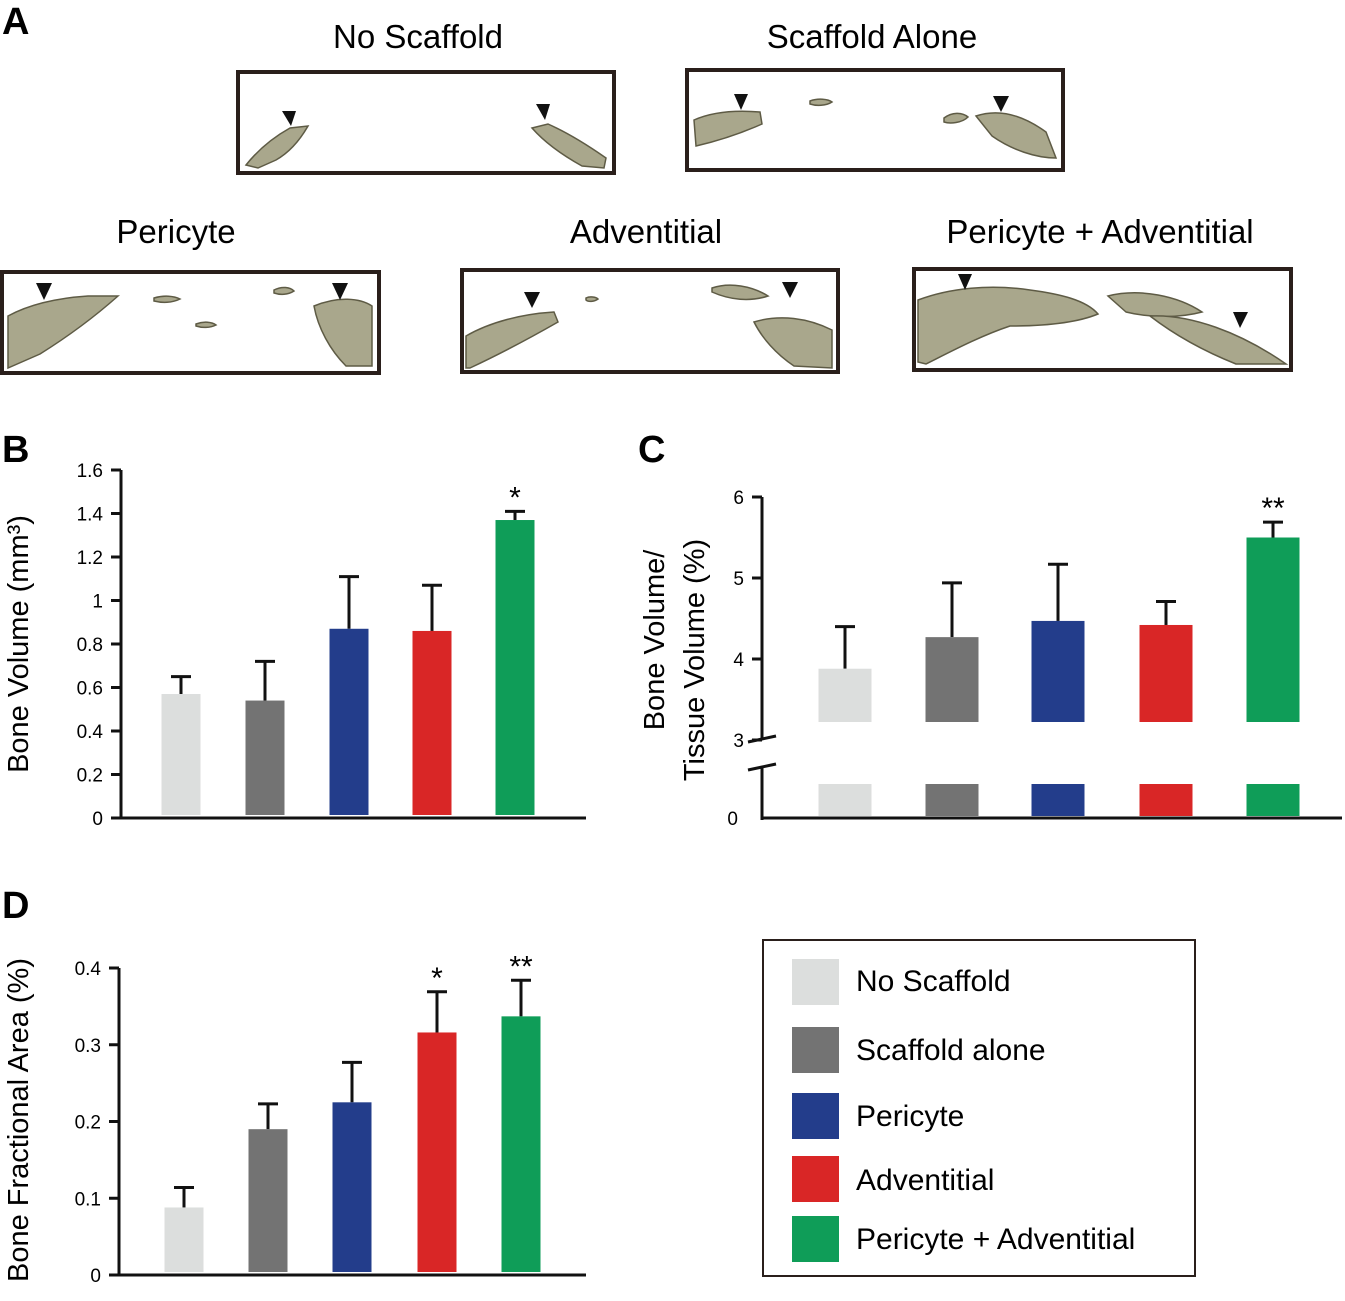 The height and width of the screenshot is (1301, 1345). I want to click on panel-c-letter: C, so click(651, 450).